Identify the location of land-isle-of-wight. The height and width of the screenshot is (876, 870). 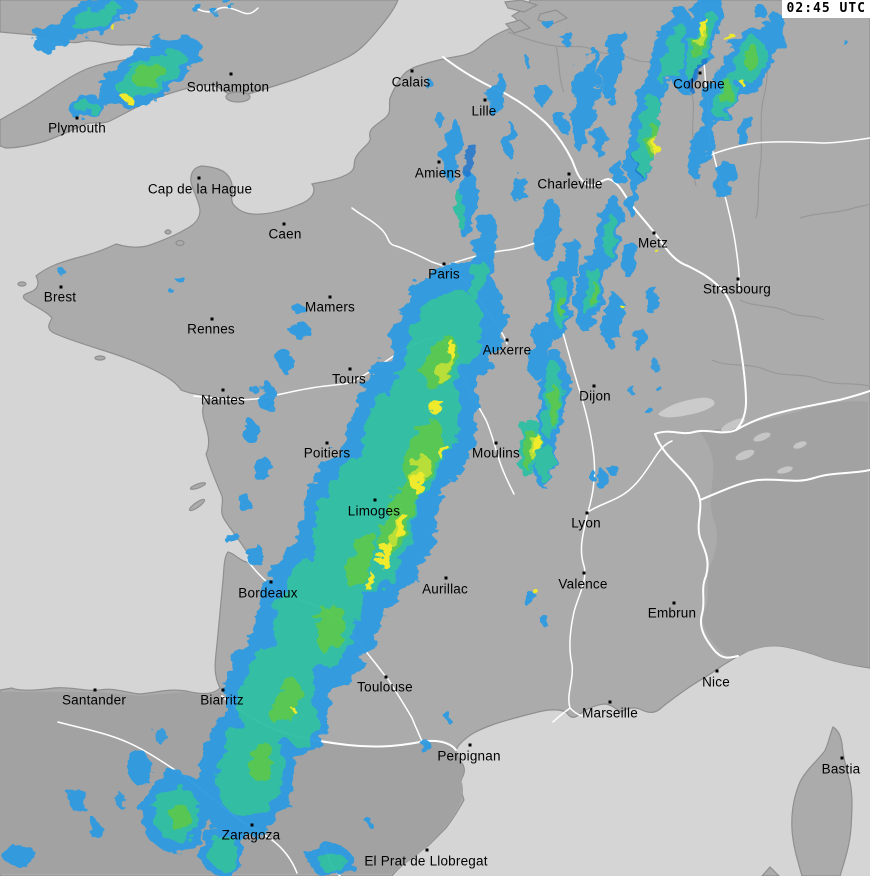
(238, 97).